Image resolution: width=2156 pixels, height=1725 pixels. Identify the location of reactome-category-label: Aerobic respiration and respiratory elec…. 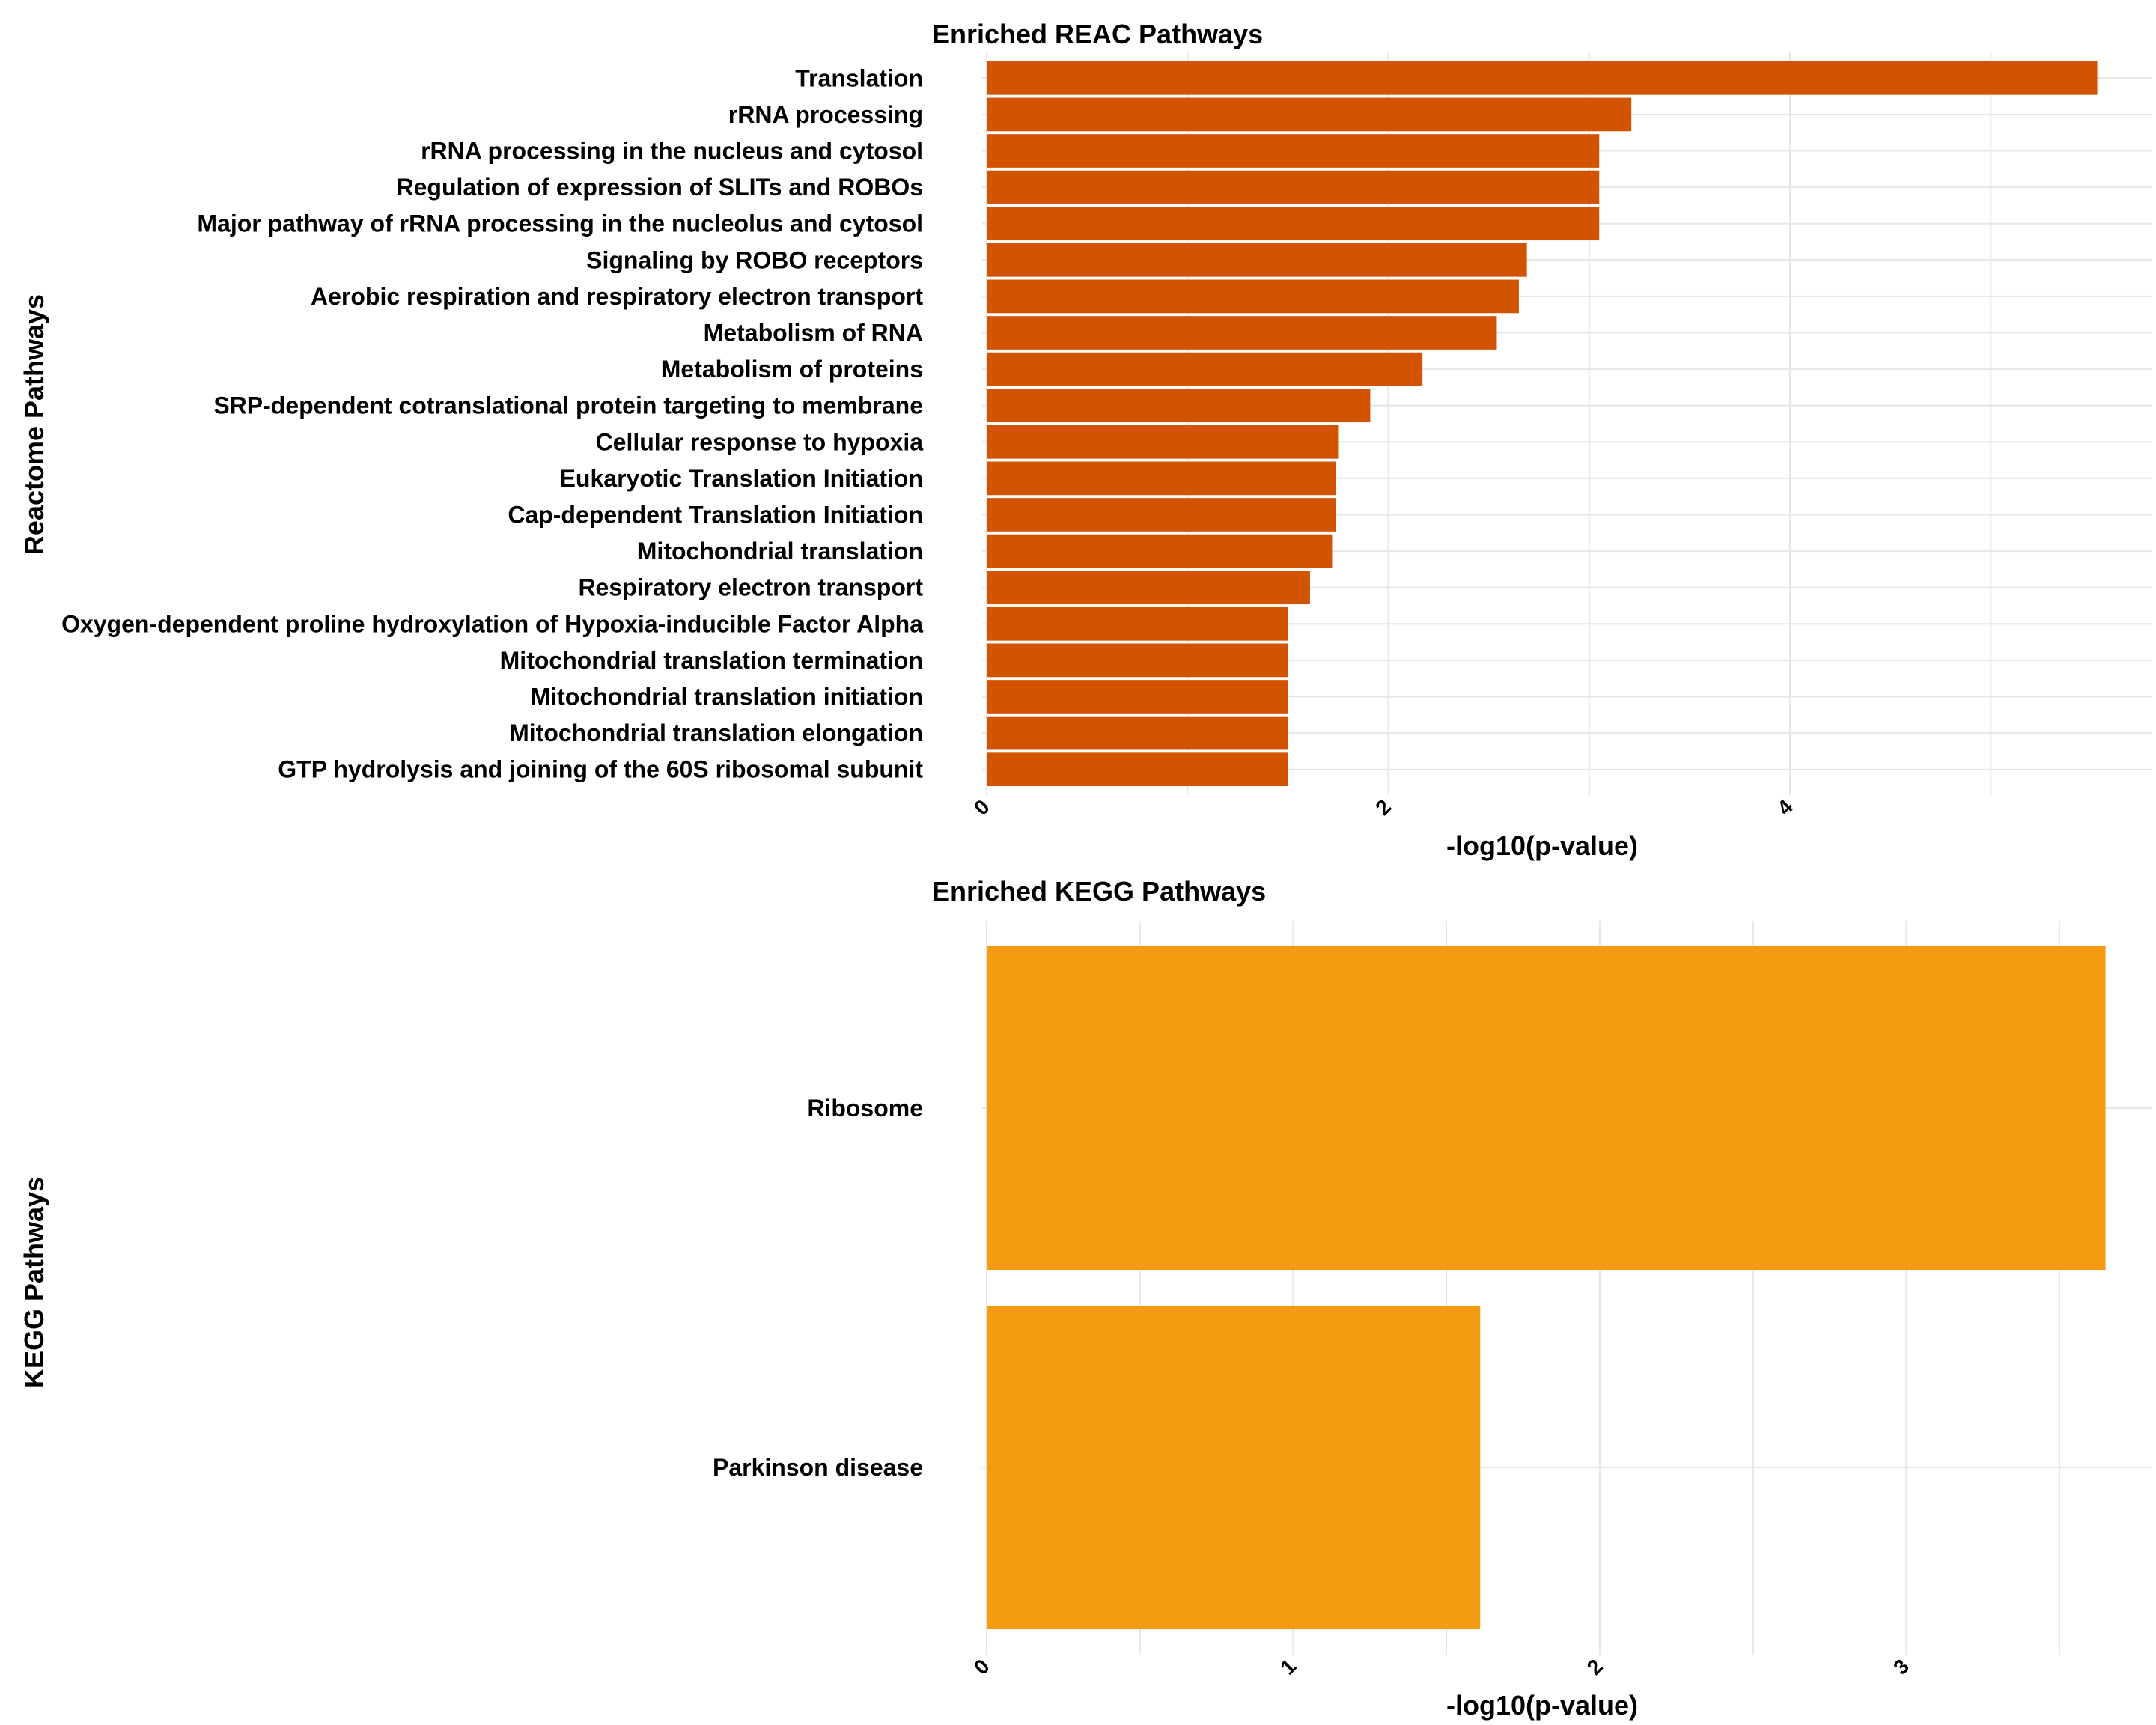
(617, 296).